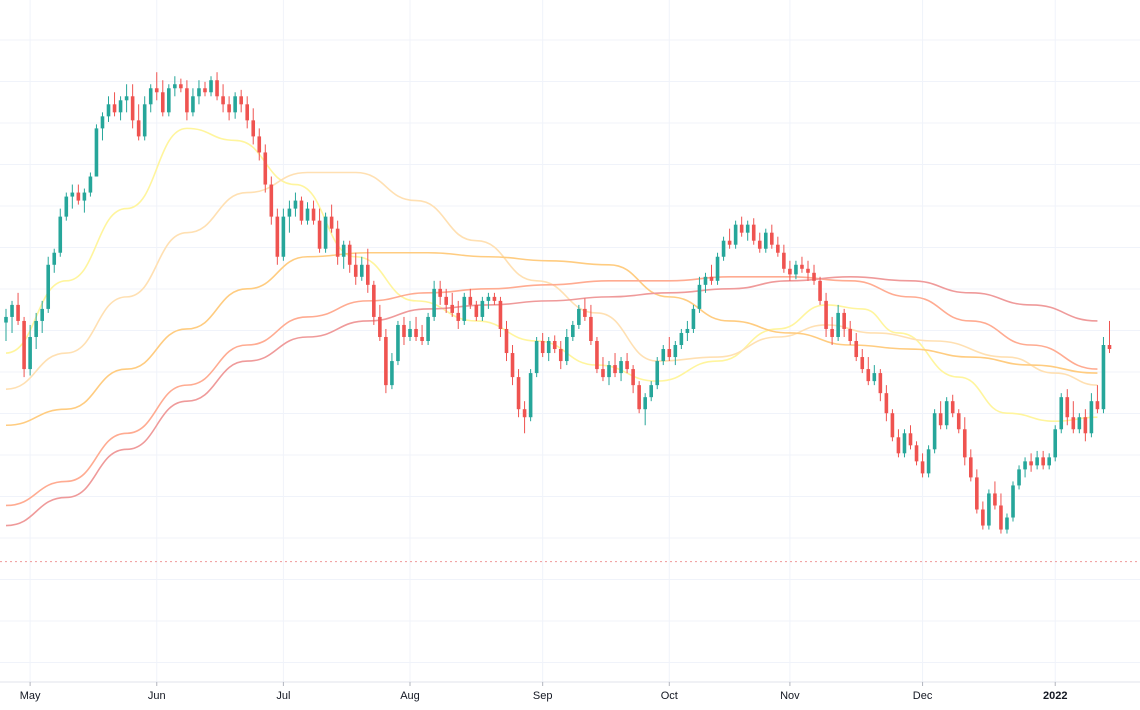 The height and width of the screenshot is (710, 1140). I want to click on x-tick-label: Dec, so click(923, 696).